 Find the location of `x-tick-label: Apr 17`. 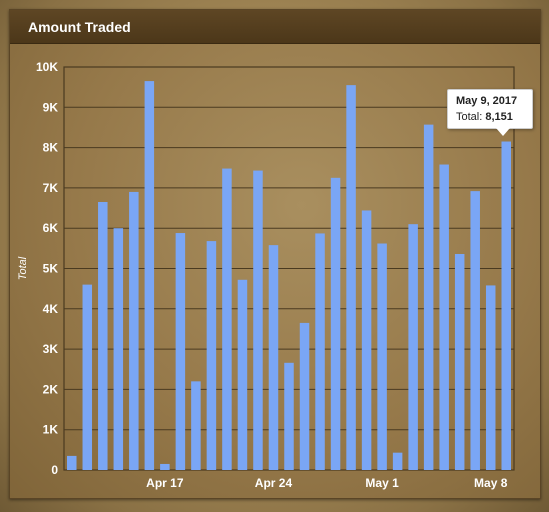

x-tick-label: Apr 17 is located at coordinates (165, 483).